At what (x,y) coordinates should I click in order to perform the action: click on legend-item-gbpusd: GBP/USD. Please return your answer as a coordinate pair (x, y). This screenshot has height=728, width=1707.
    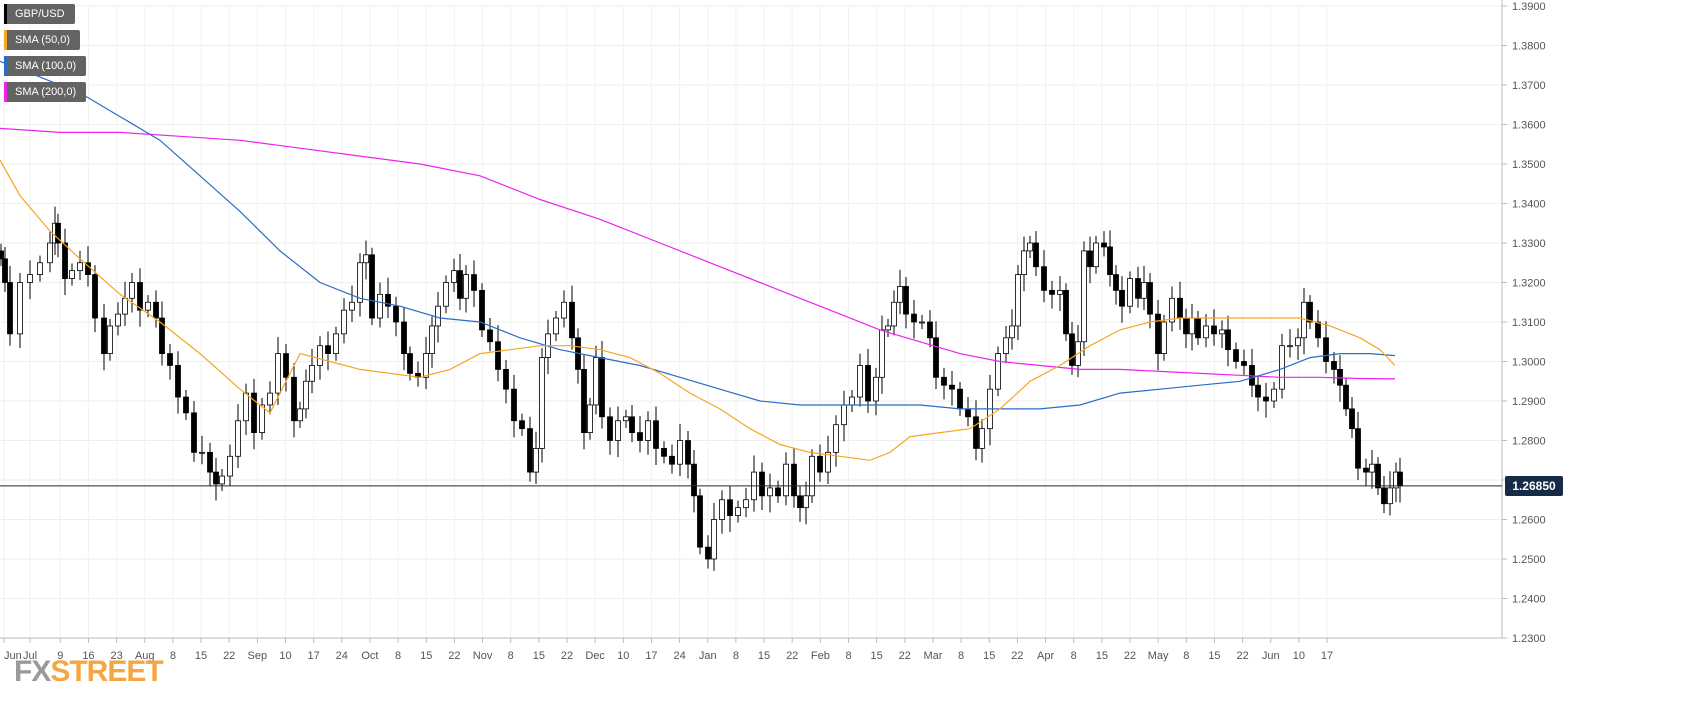
    Looking at the image, I should click on (39, 14).